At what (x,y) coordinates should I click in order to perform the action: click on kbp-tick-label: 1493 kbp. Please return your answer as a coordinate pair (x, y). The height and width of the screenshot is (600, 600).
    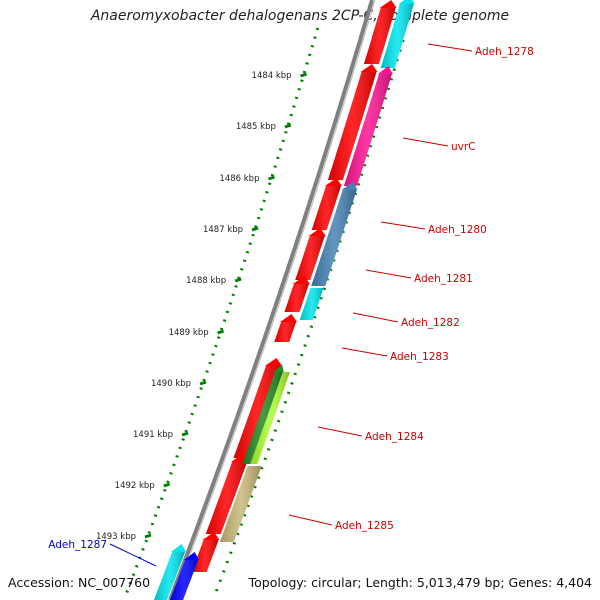
    Looking at the image, I should click on (116, 537).